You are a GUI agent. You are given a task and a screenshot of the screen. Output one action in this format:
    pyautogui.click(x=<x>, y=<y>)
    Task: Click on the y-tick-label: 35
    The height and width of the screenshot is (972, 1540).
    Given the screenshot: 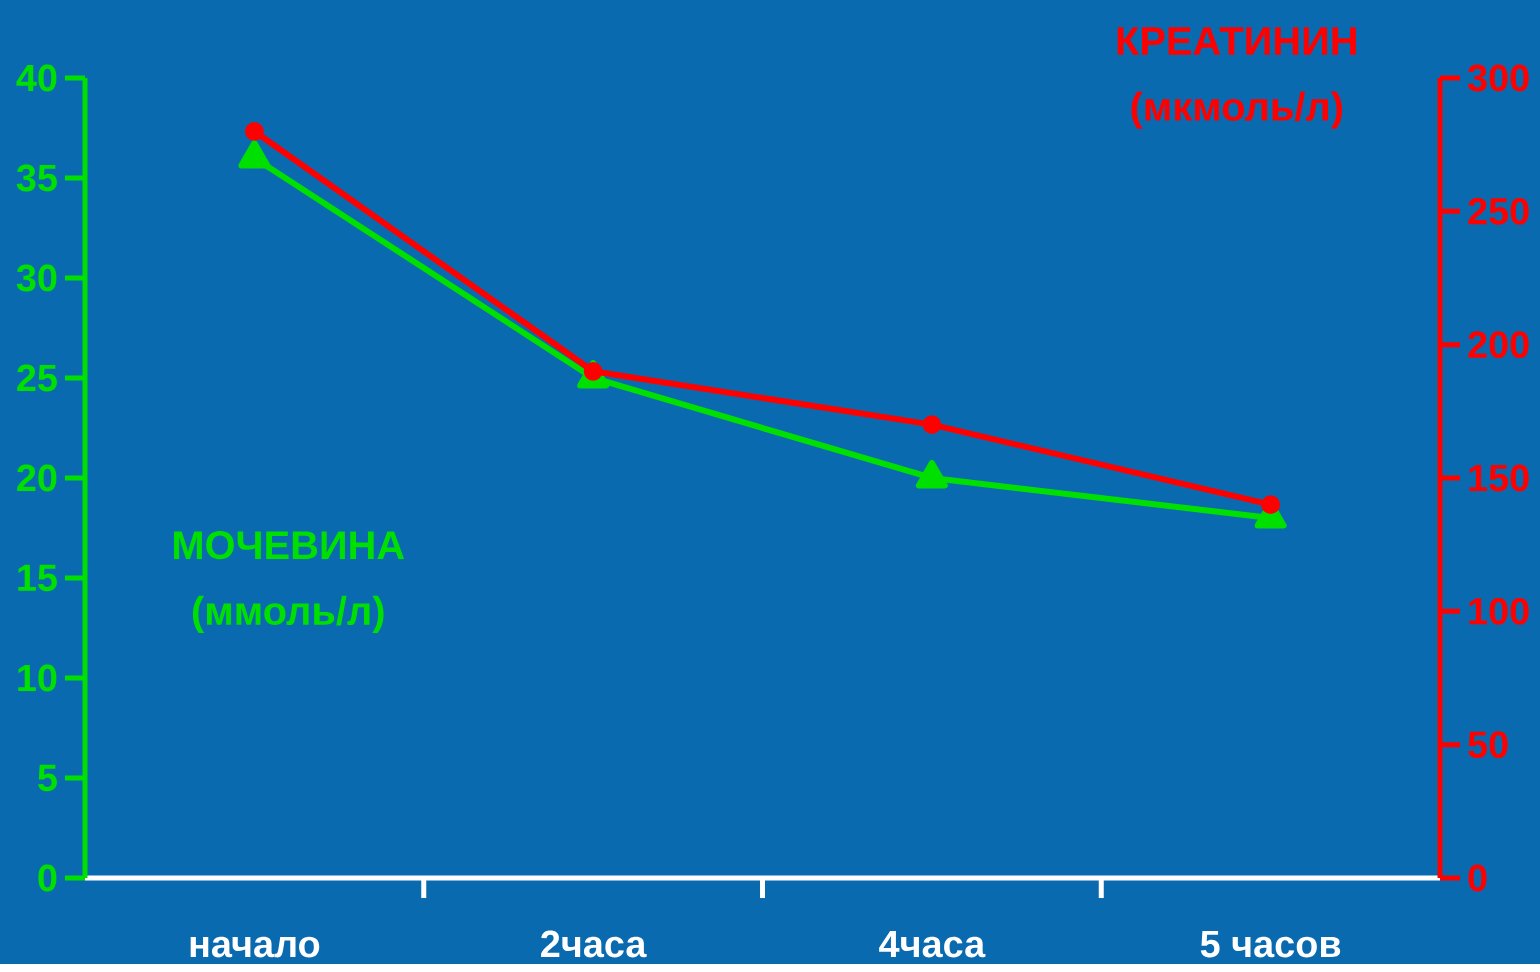 What is the action you would take?
    pyautogui.click(x=36, y=178)
    